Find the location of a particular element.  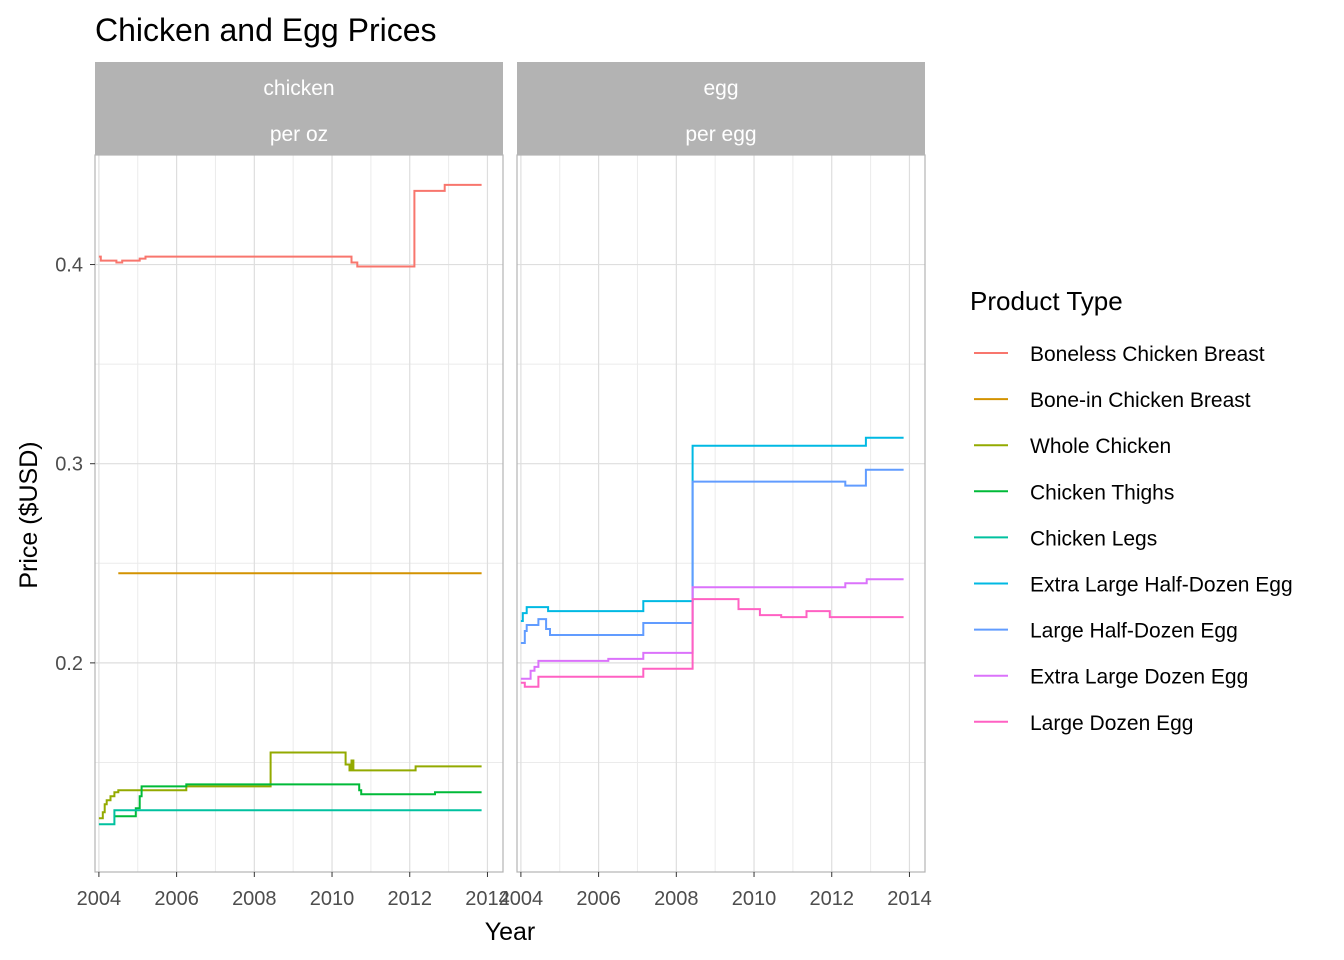

legend-label: Bone-in Chicken Breast is located at coordinates (1140, 400).